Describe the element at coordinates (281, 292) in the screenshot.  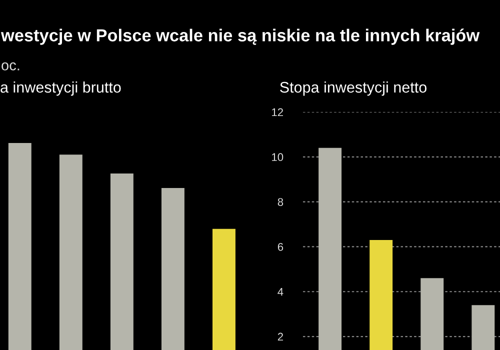
I see `y-tick-label: 4` at that location.